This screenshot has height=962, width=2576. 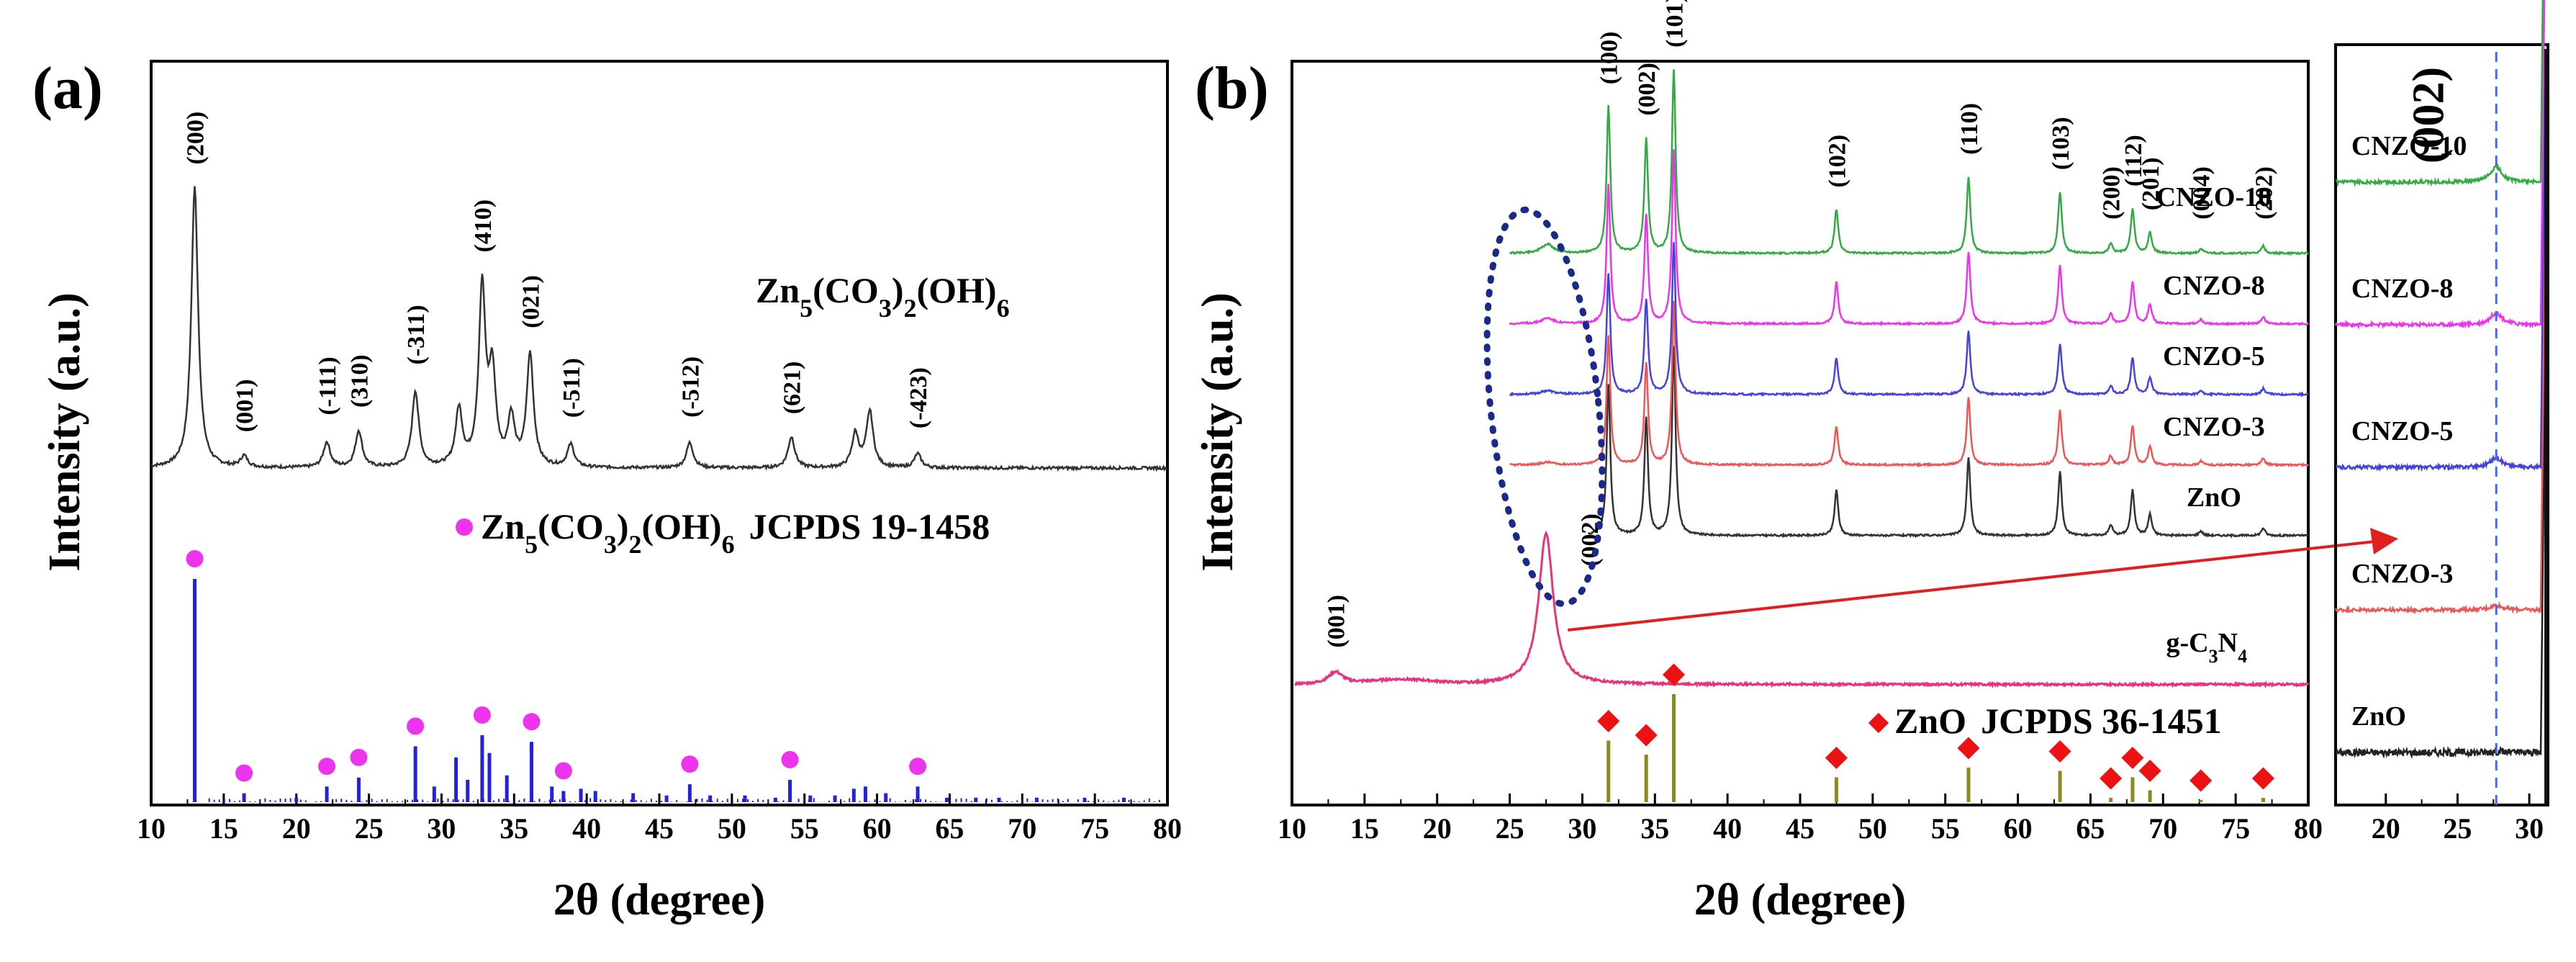 What do you see at coordinates (245, 406) in the screenshot?
I see `sample-peak-label: (001)` at bounding box center [245, 406].